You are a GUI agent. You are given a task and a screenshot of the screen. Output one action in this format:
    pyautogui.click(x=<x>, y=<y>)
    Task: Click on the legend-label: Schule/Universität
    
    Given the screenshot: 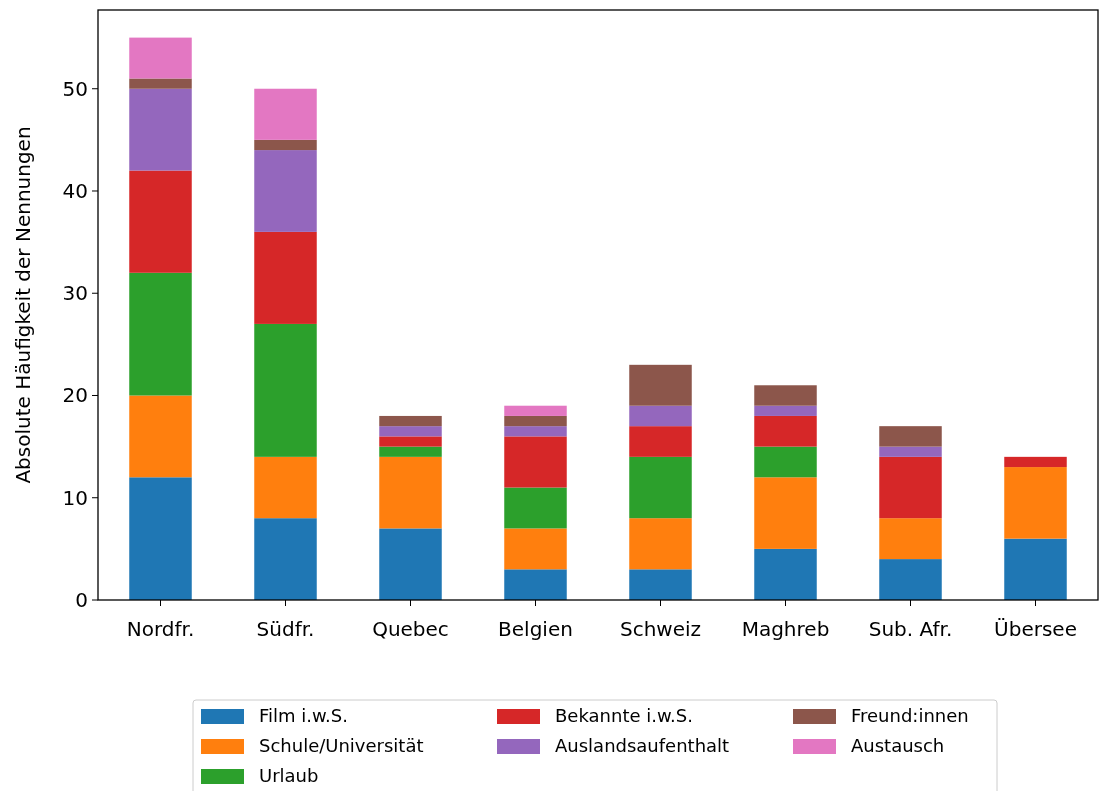 What is the action you would take?
    pyautogui.click(x=341, y=745)
    